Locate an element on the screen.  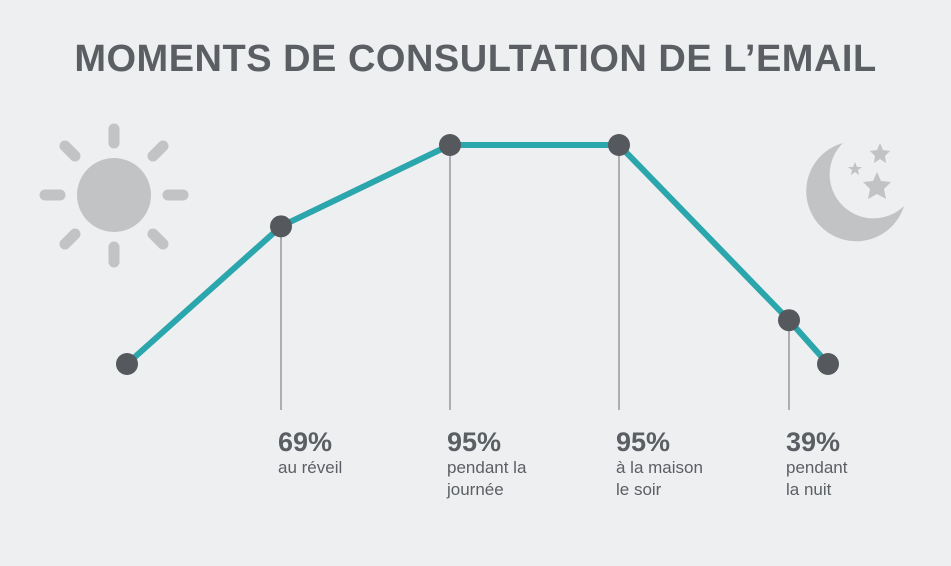
data-label-value: 39% is located at coordinates (813, 442).